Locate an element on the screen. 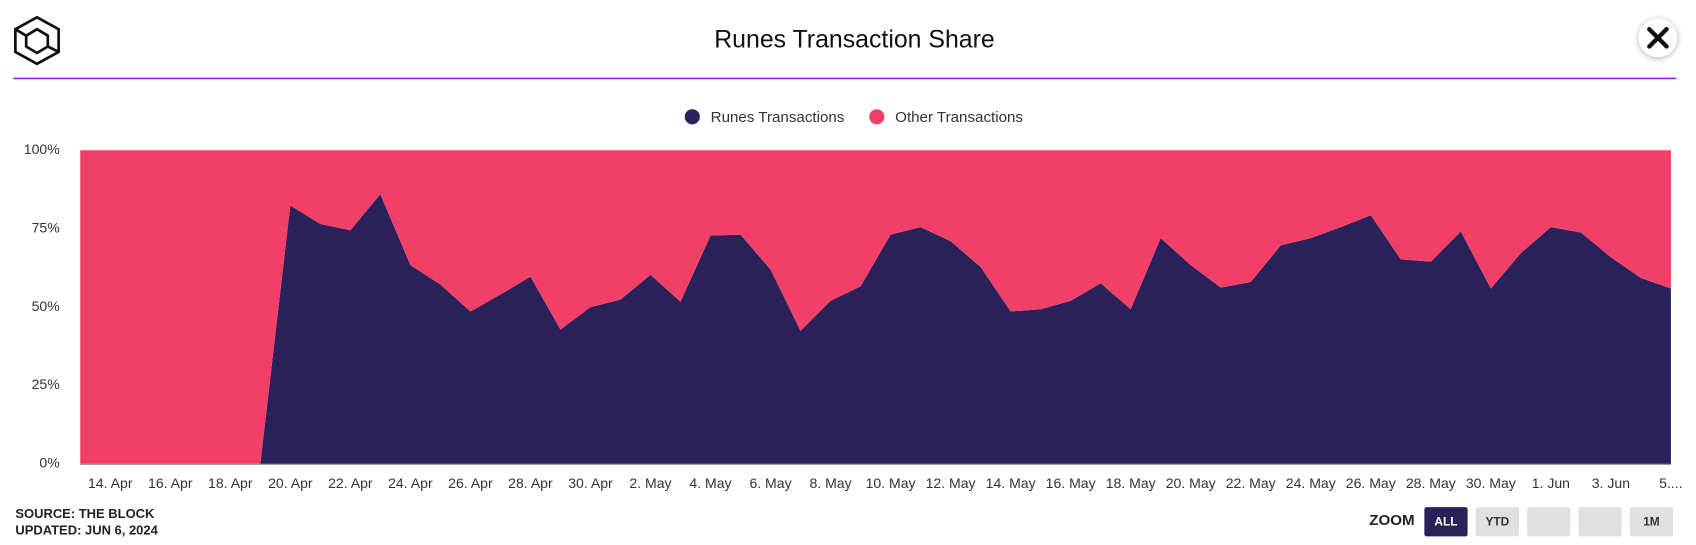  close-button is located at coordinates (1658, 38).